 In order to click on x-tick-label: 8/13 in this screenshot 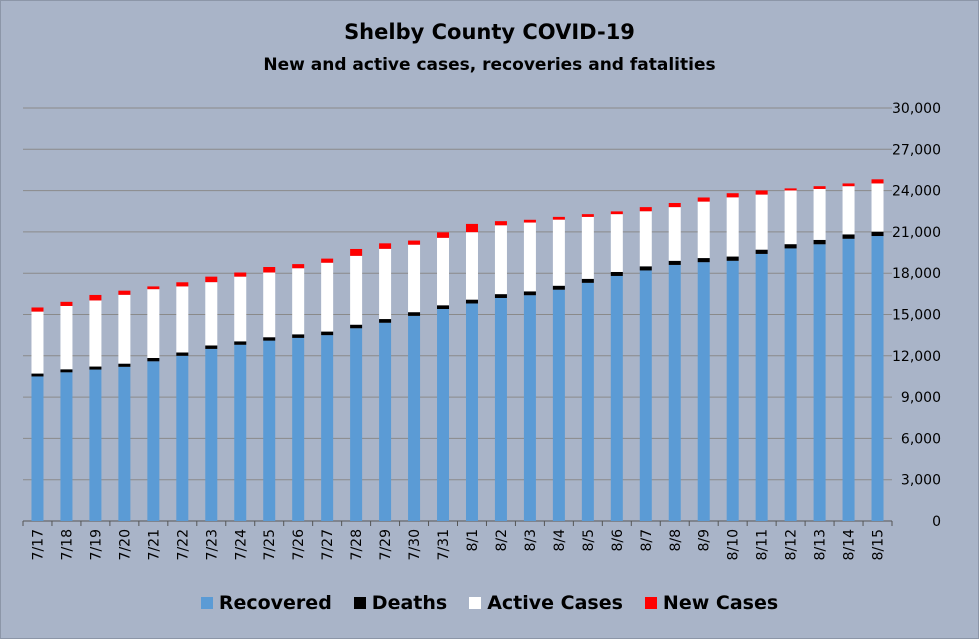, I will do `click(821, 544)`.